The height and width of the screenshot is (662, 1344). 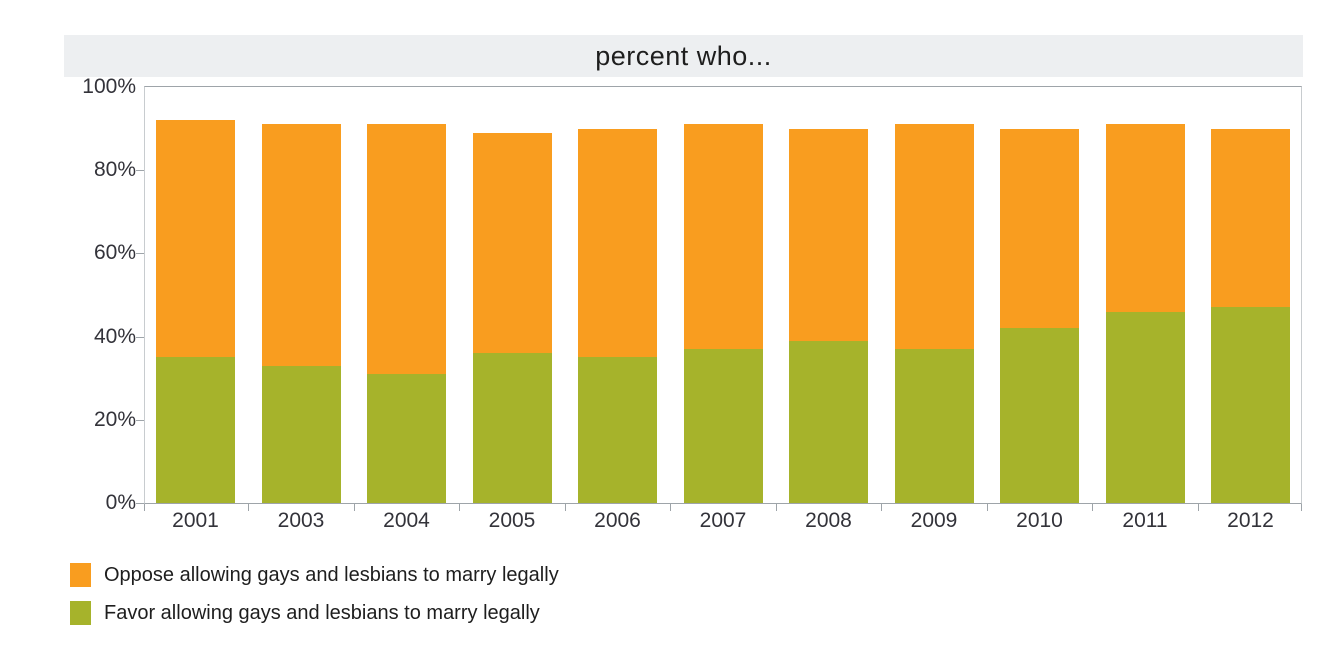 What do you see at coordinates (828, 520) in the screenshot?
I see `x-axis-label-2008: 2008` at bounding box center [828, 520].